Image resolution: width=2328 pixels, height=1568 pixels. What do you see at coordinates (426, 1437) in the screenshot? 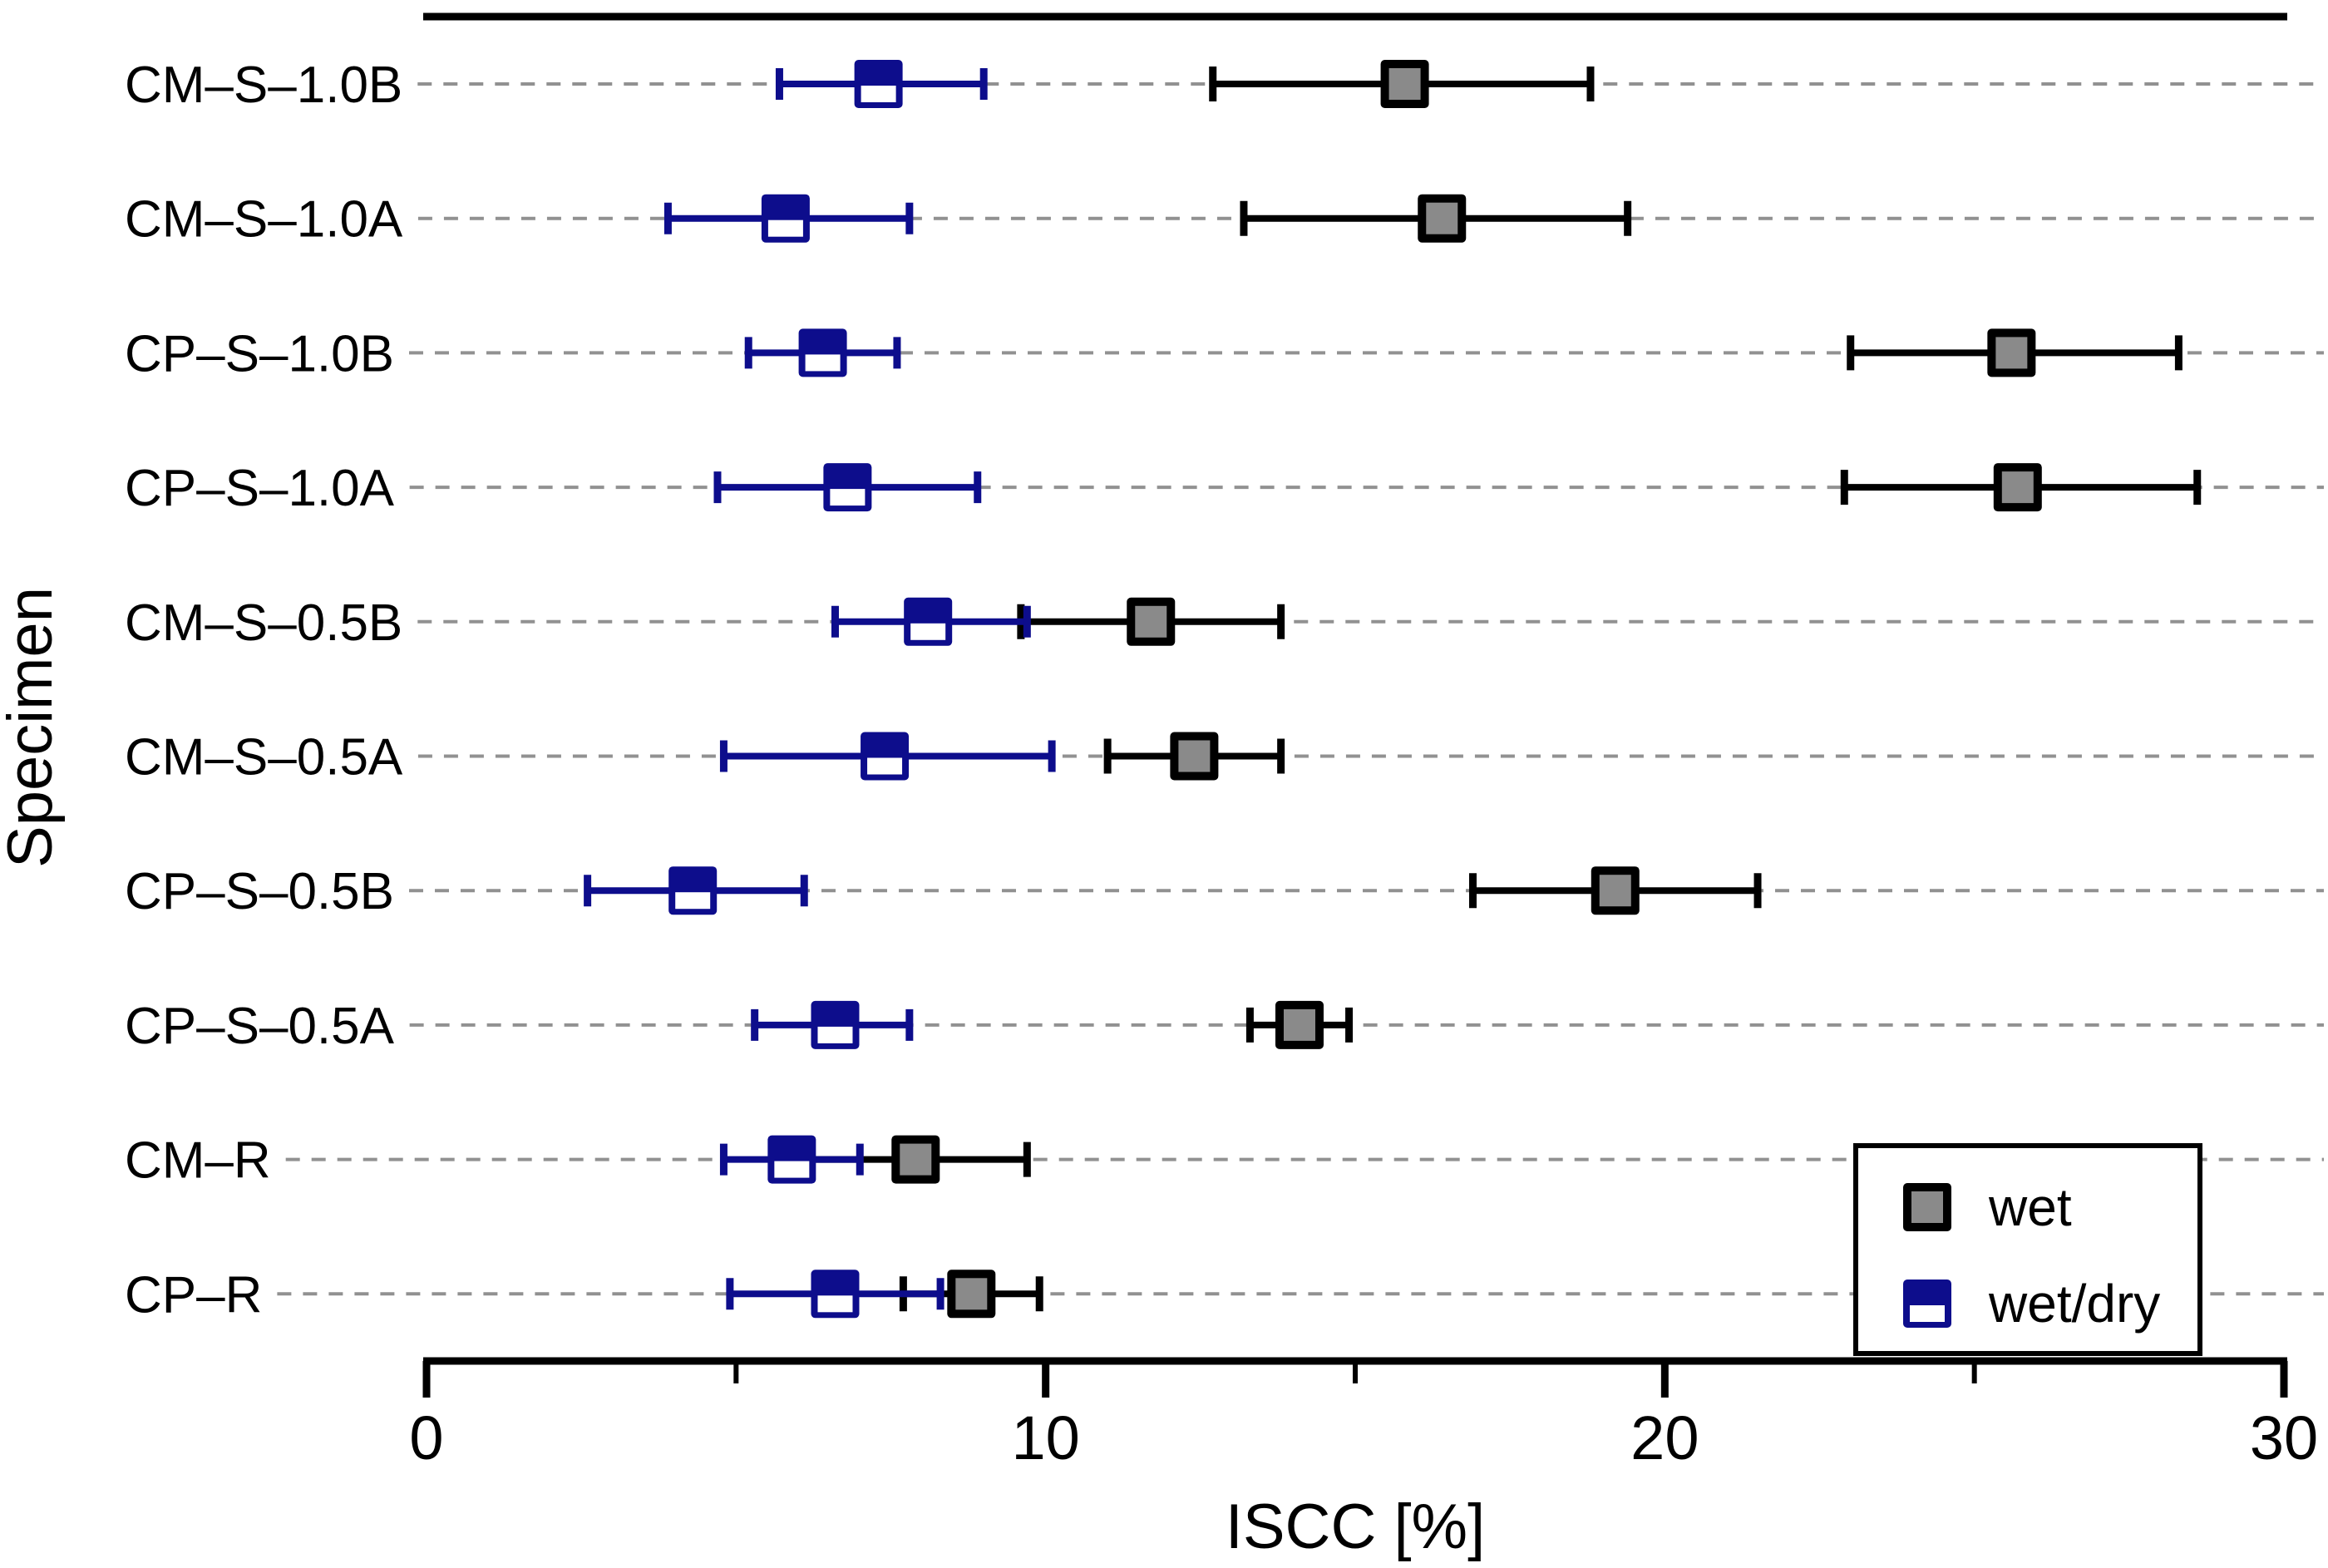
I see `x-tick-label: 0` at bounding box center [426, 1437].